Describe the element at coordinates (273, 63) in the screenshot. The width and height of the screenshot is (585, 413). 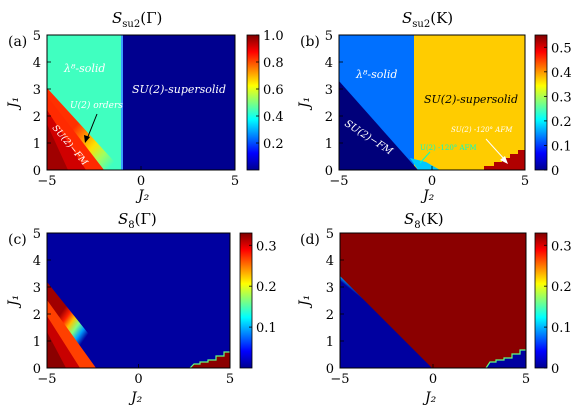
I see `colorbar-tick-label: 0.8` at that location.